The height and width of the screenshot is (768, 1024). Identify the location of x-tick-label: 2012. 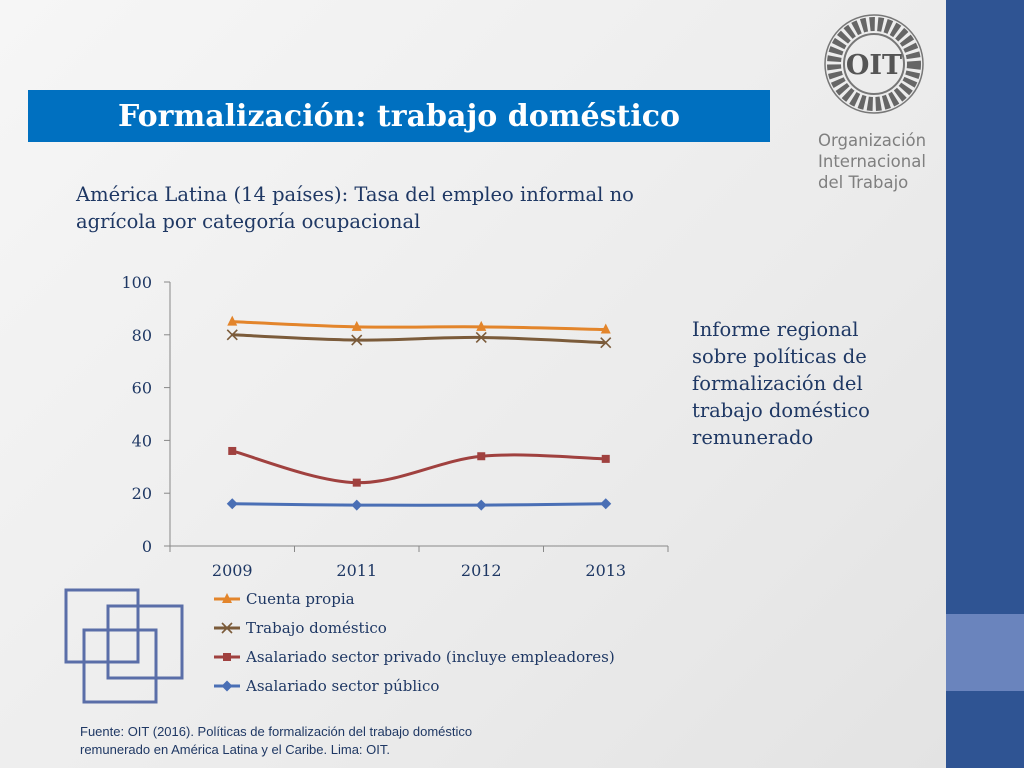
(481, 570).